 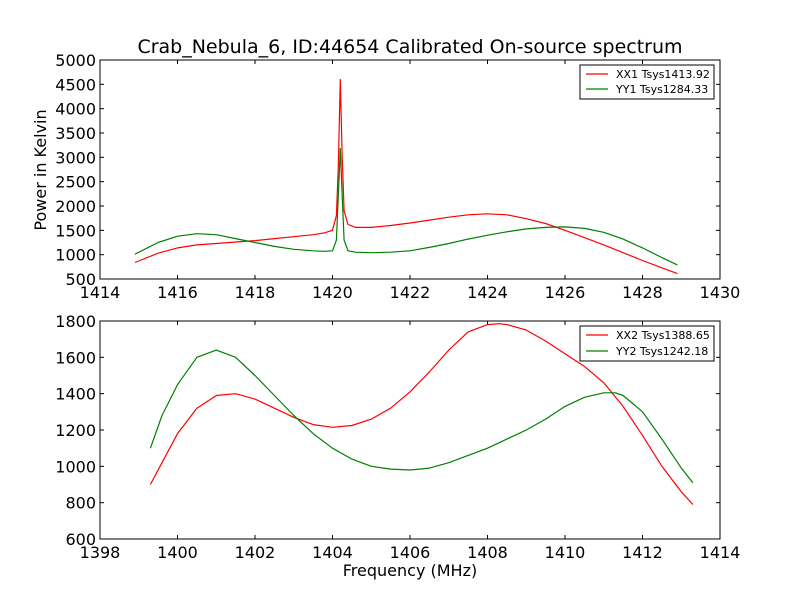 I want to click on series-line-yy1, so click(x=406, y=207).